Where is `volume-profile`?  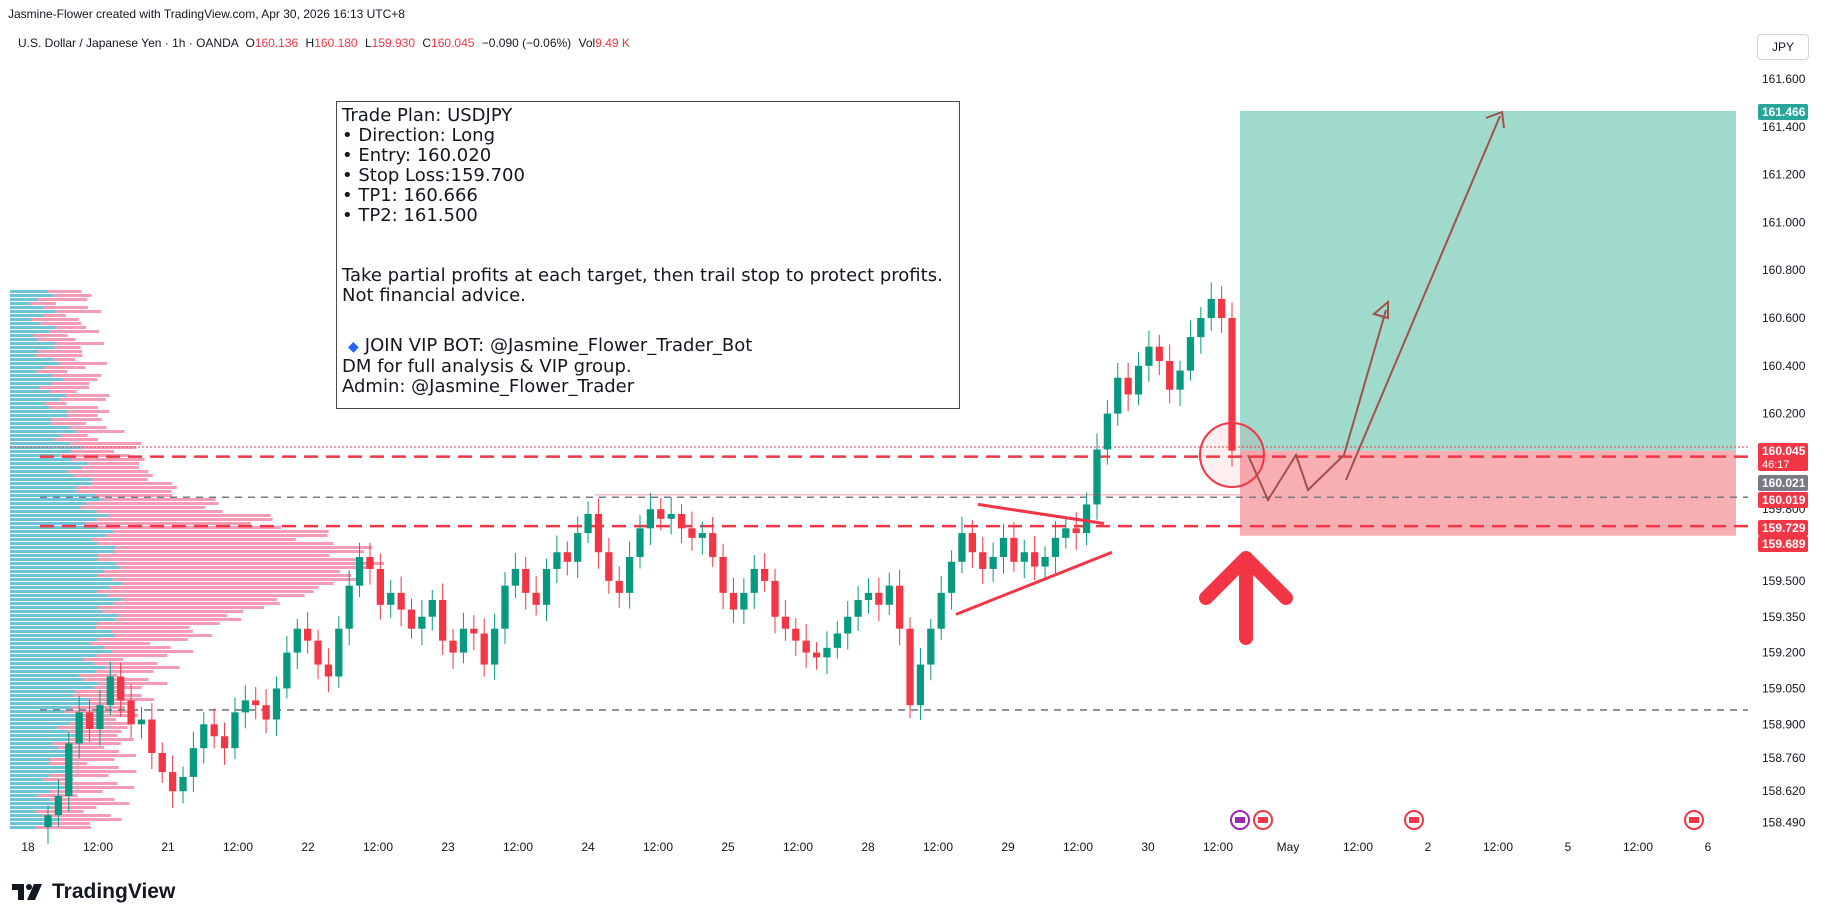
volume-profile is located at coordinates (197, 559).